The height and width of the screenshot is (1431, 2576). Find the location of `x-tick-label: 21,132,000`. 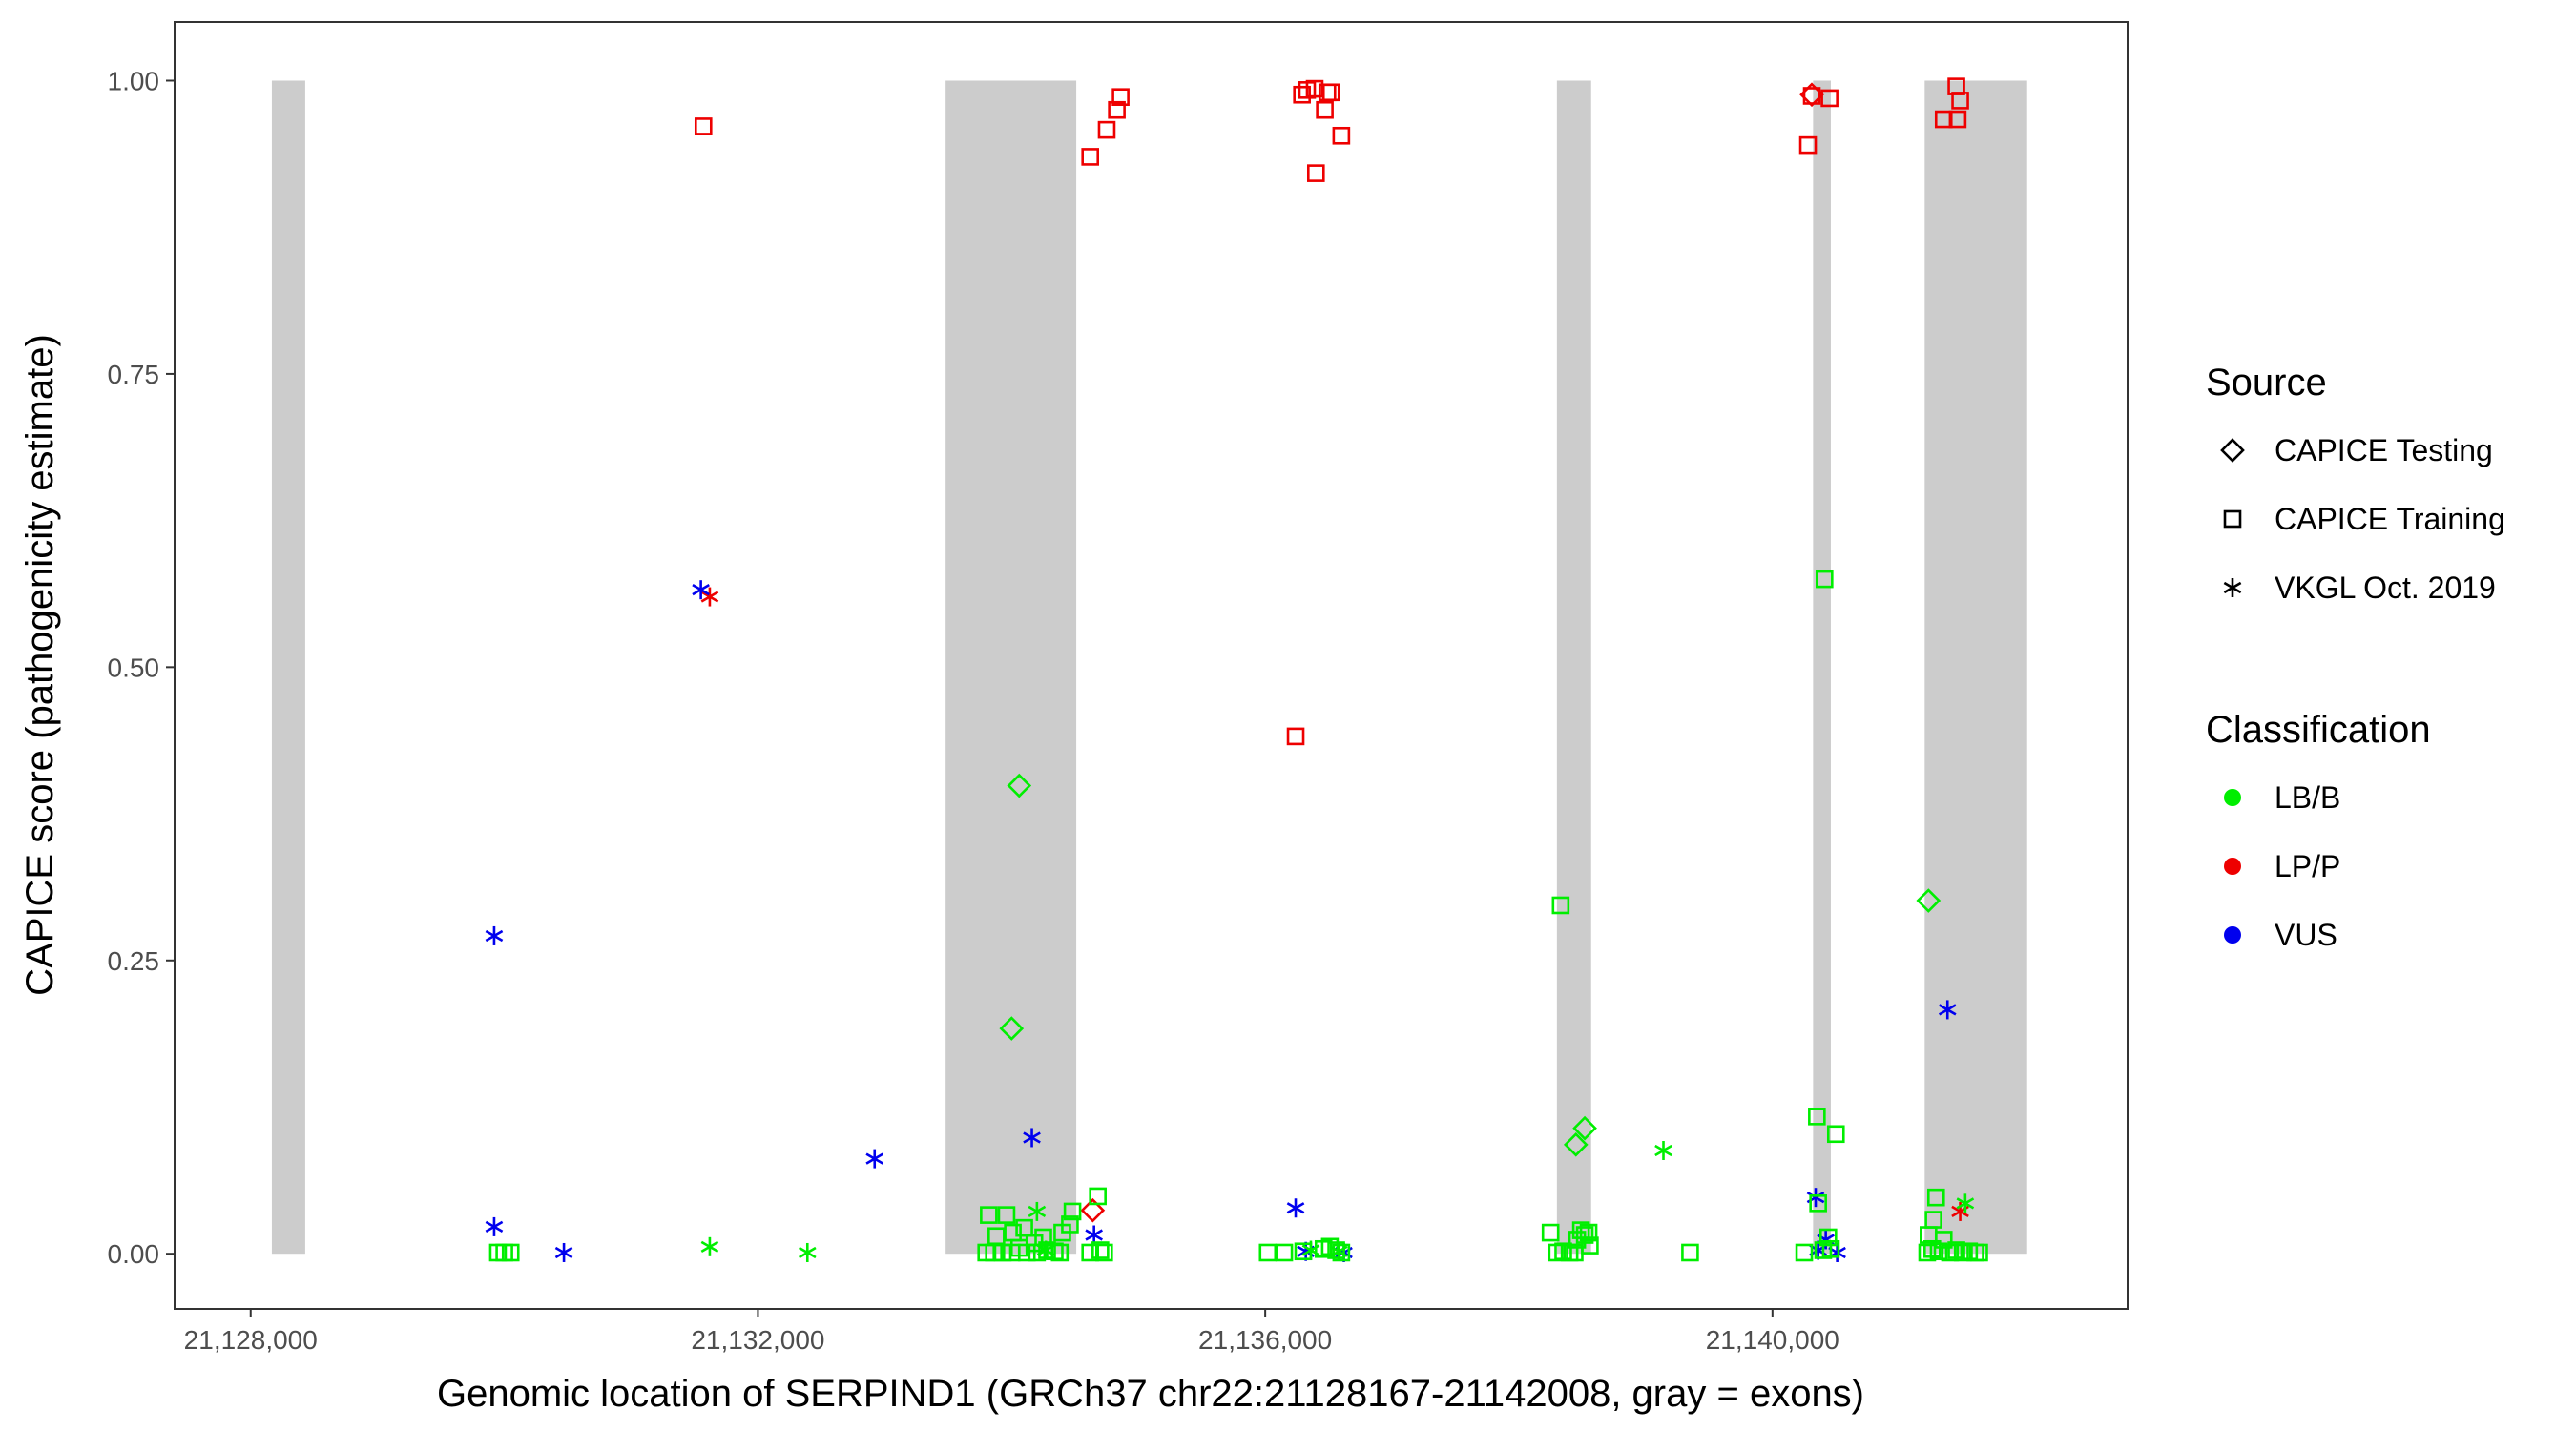

x-tick-label: 21,132,000 is located at coordinates (757, 1340).